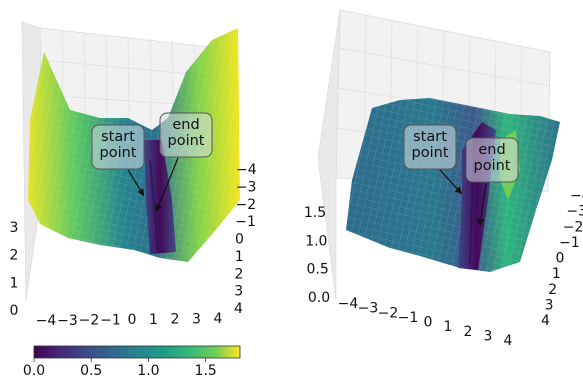 The width and height of the screenshot is (583, 376). What do you see at coordinates (218, 319) in the screenshot?
I see `left-x-tick: 4` at bounding box center [218, 319].